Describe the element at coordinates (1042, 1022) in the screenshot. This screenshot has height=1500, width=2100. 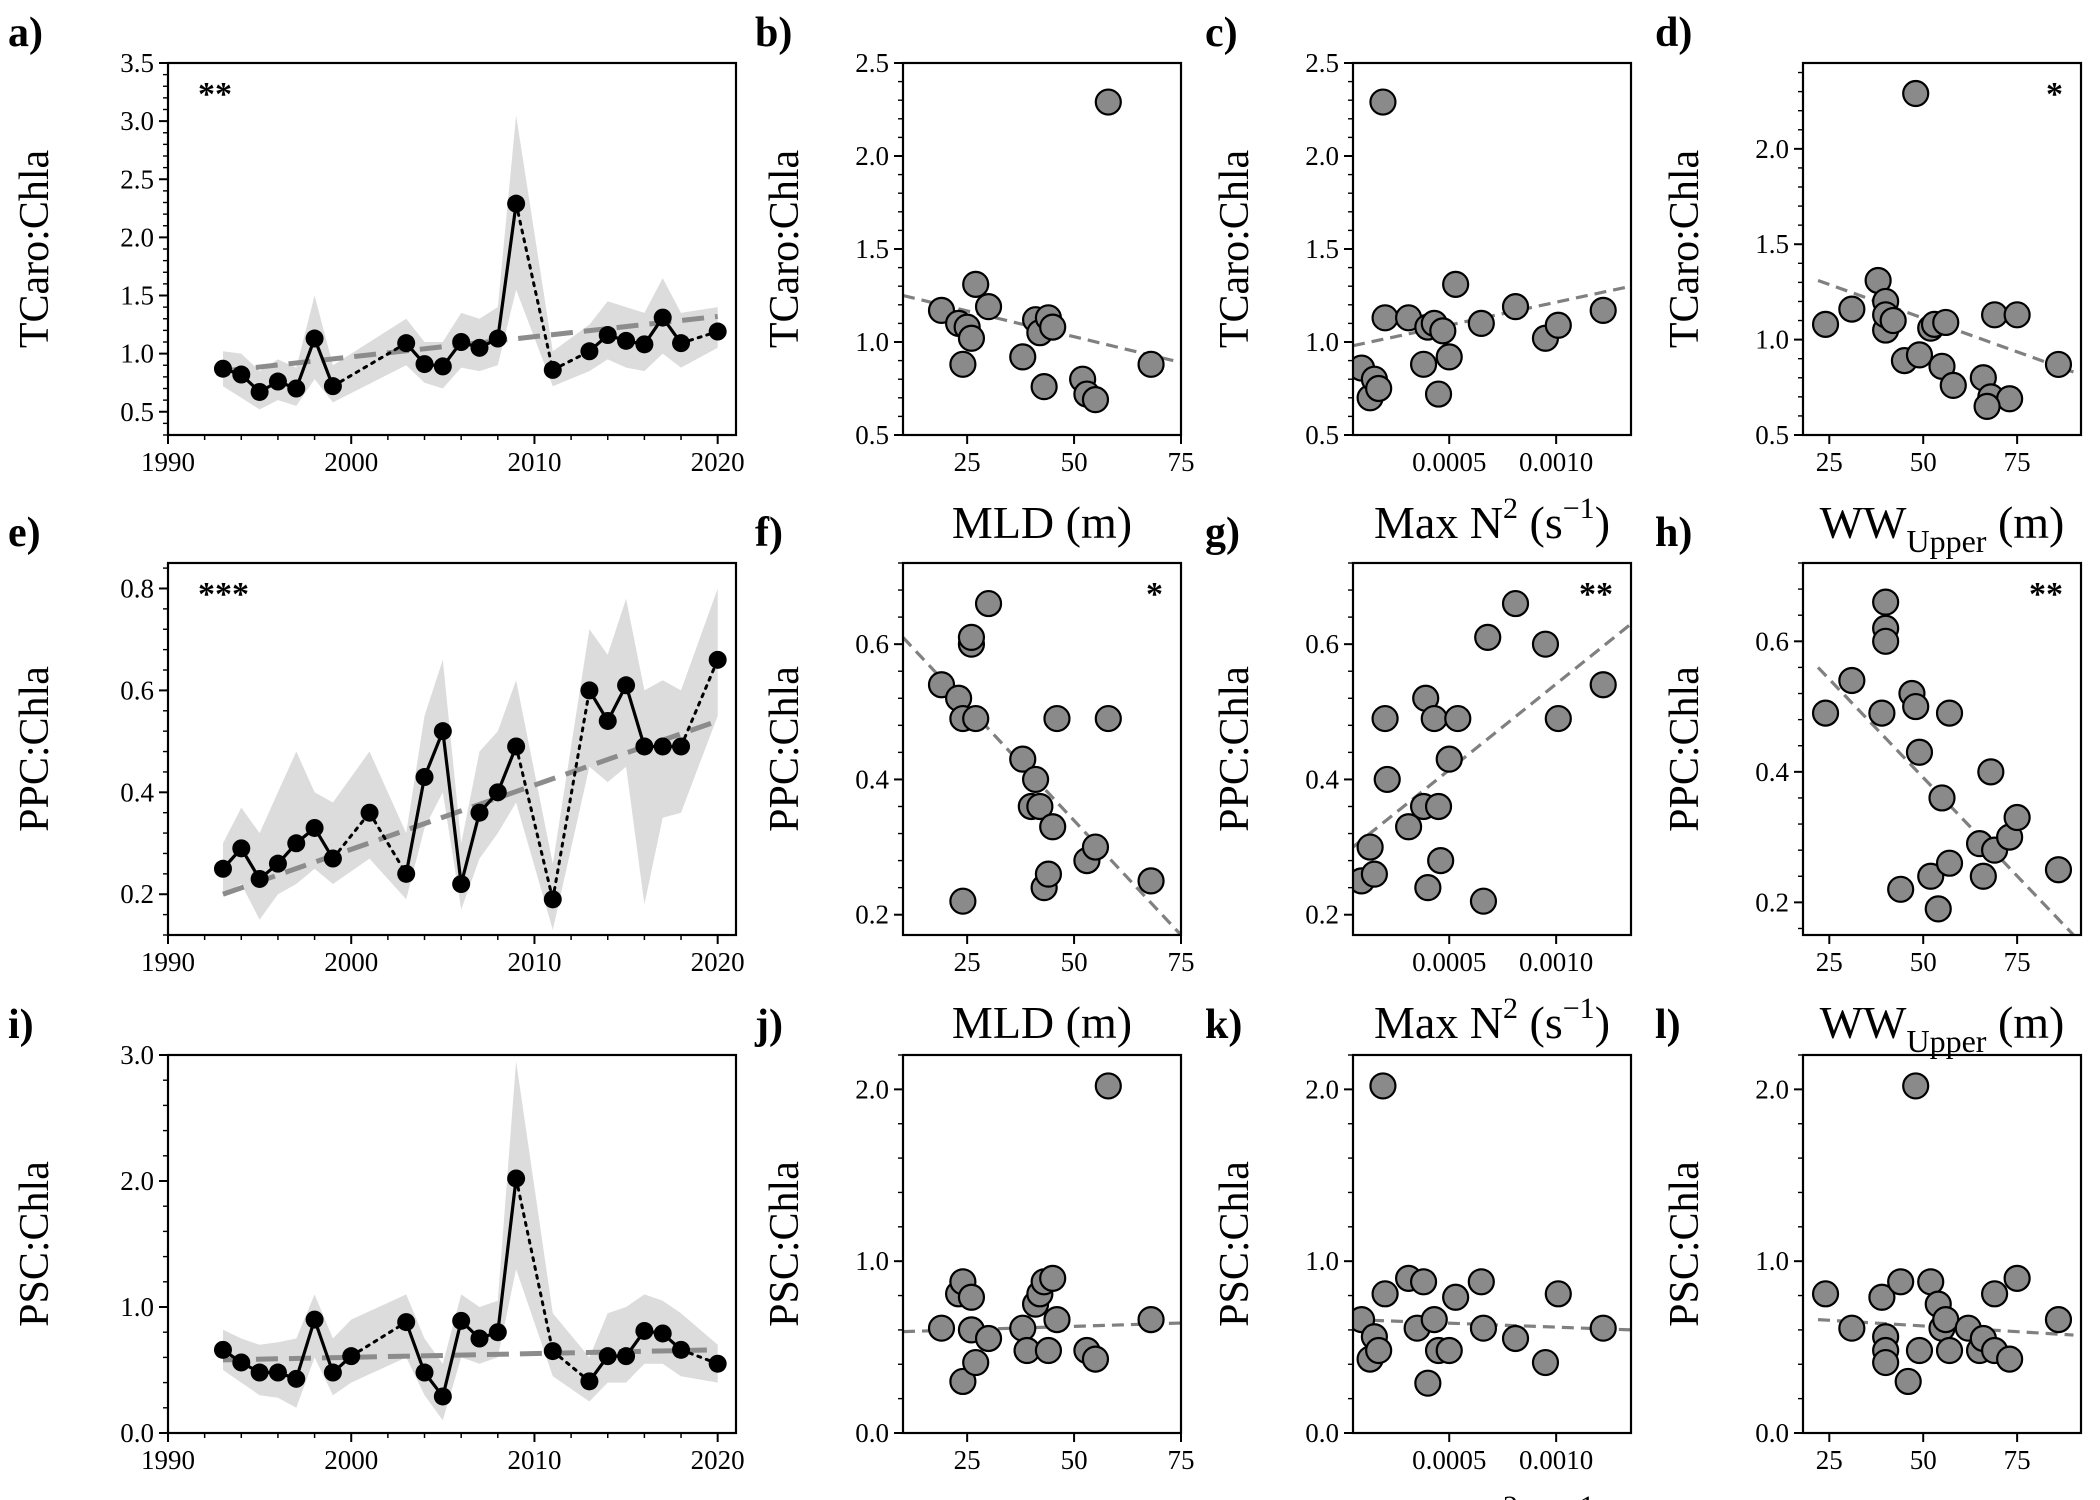
I see `x-axis-label: MLD (m)` at that location.